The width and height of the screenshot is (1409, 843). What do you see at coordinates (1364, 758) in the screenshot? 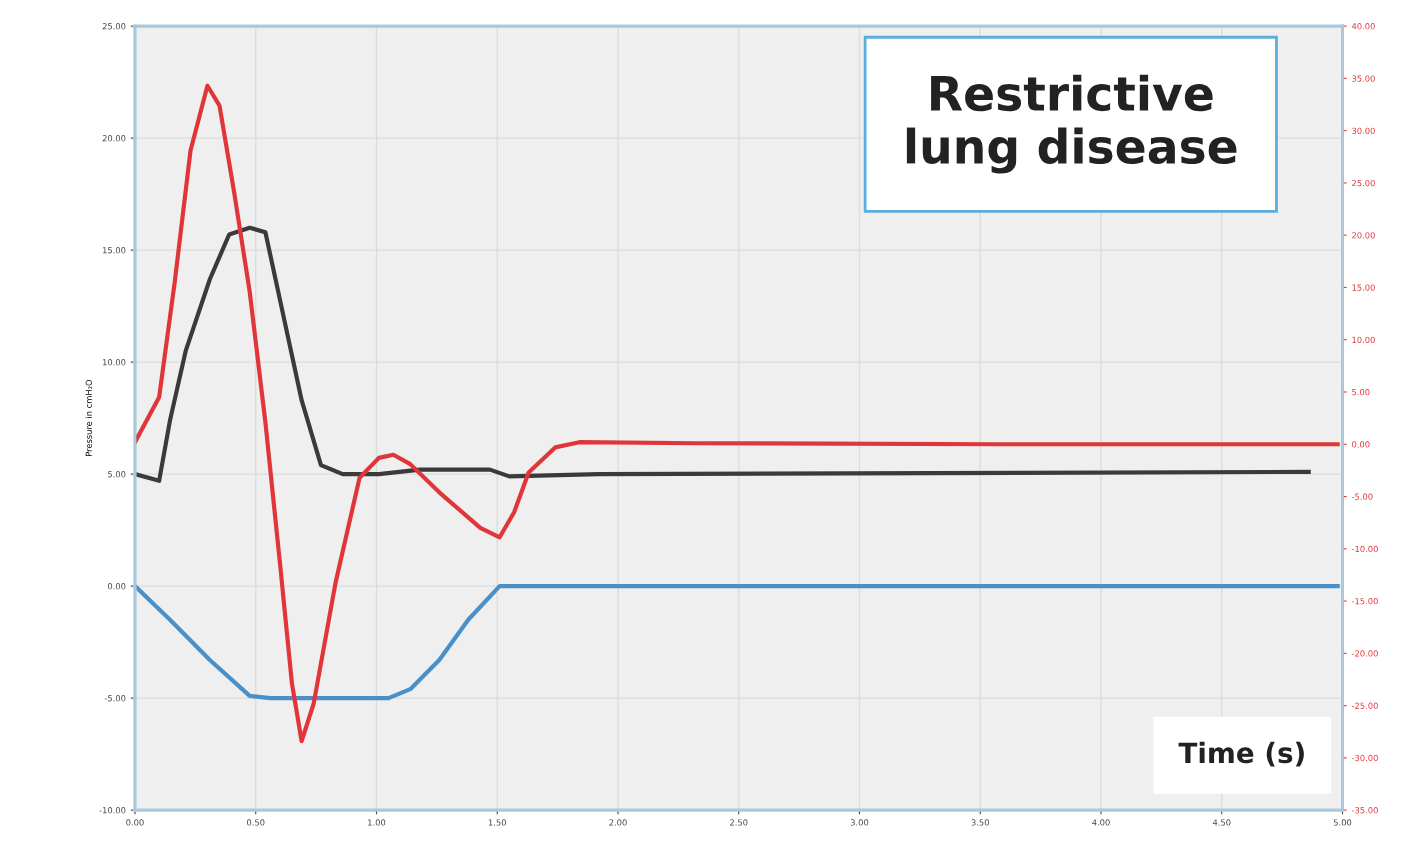
I see `y2-tick-label: -30.00` at bounding box center [1364, 758].